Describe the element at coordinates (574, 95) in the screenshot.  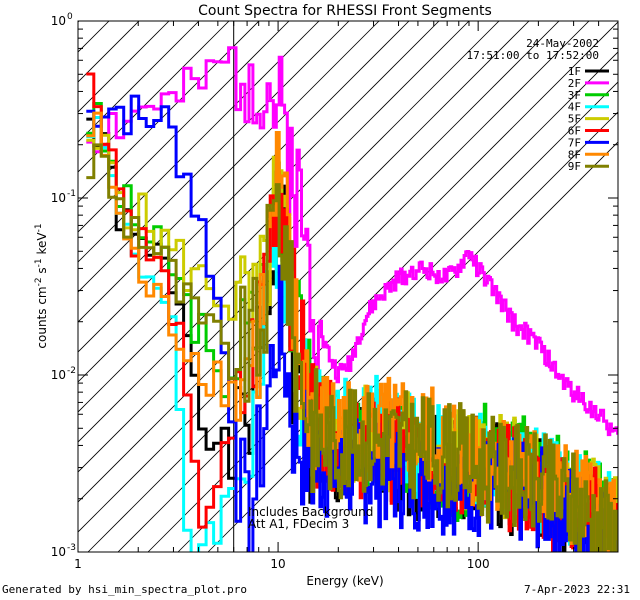
I see `legend-label-3F: 3F` at that location.